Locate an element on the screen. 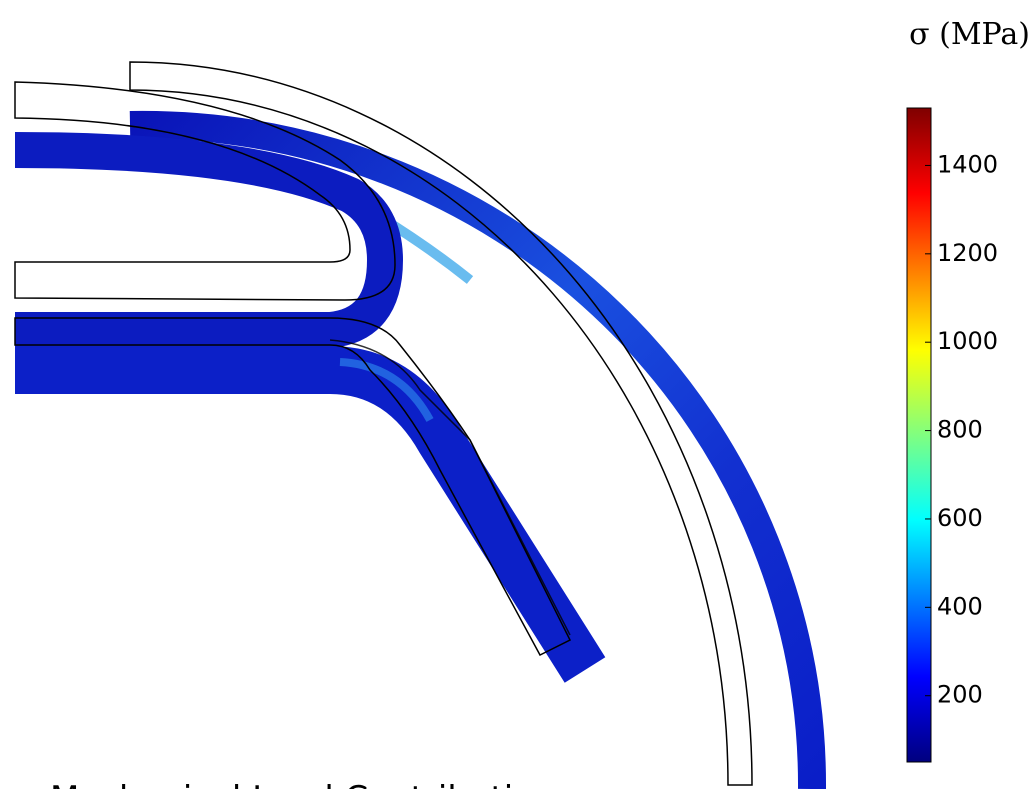  tick-label: 400 is located at coordinates (960, 606).